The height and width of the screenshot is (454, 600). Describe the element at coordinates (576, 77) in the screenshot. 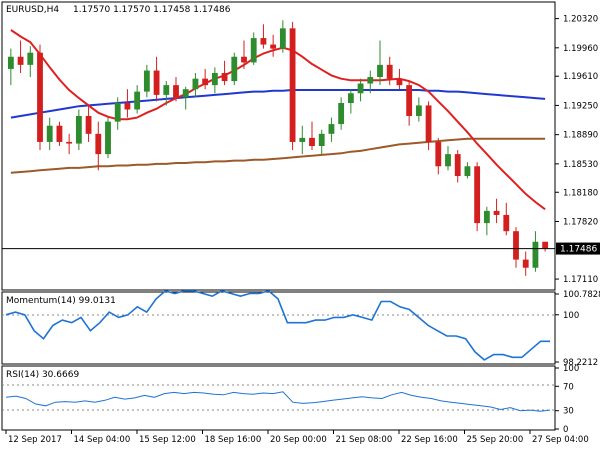

I see `price-tick: 1.19610` at that location.